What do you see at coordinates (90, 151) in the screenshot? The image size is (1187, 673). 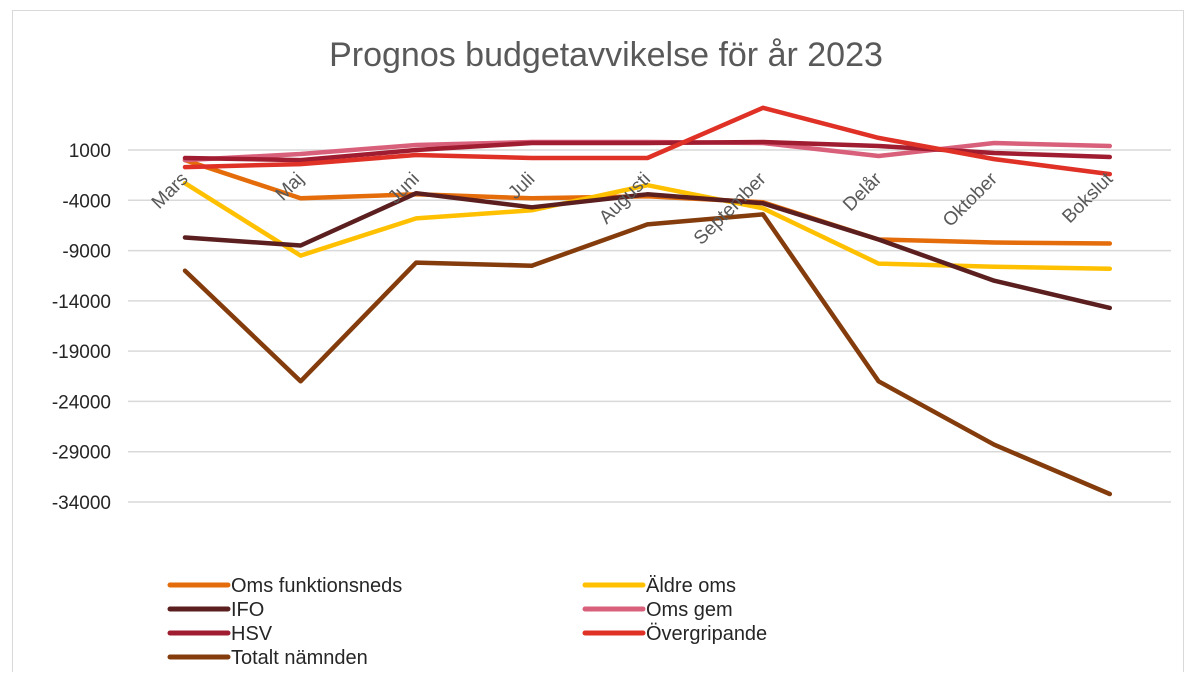 I see `y-tick-label: 1000` at bounding box center [90, 151].